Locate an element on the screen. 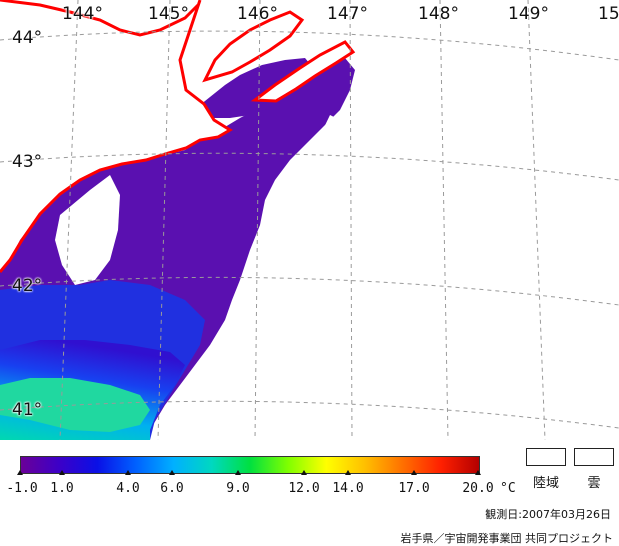 The height and width of the screenshot is (546, 619). colorbar-tick-label: -1.0 is located at coordinates (22, 488).